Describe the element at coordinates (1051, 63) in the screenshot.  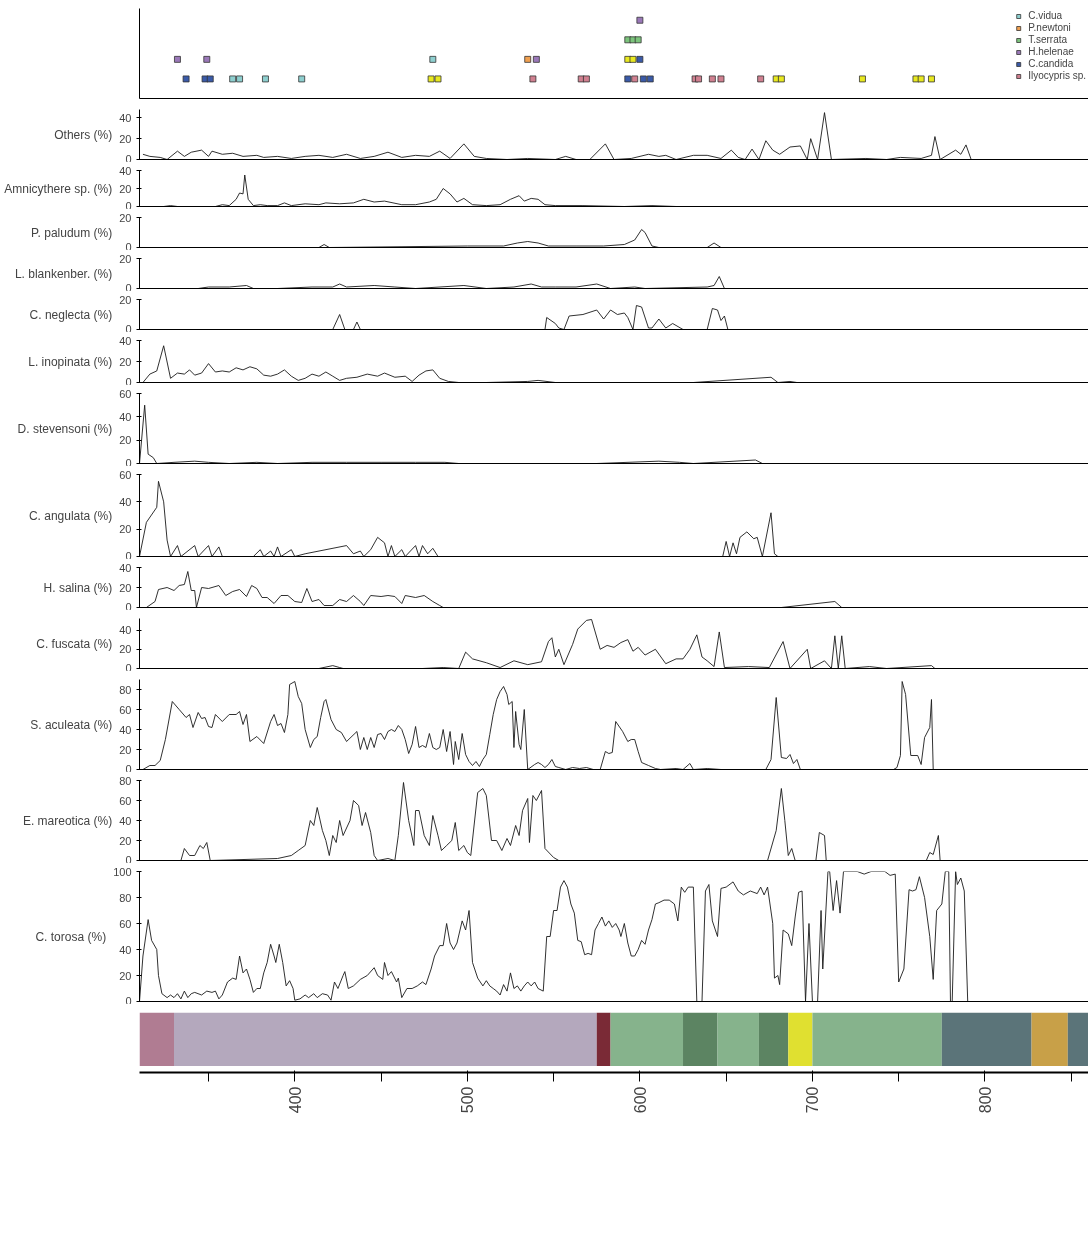
I see `legend-label: C.candida` at that location.